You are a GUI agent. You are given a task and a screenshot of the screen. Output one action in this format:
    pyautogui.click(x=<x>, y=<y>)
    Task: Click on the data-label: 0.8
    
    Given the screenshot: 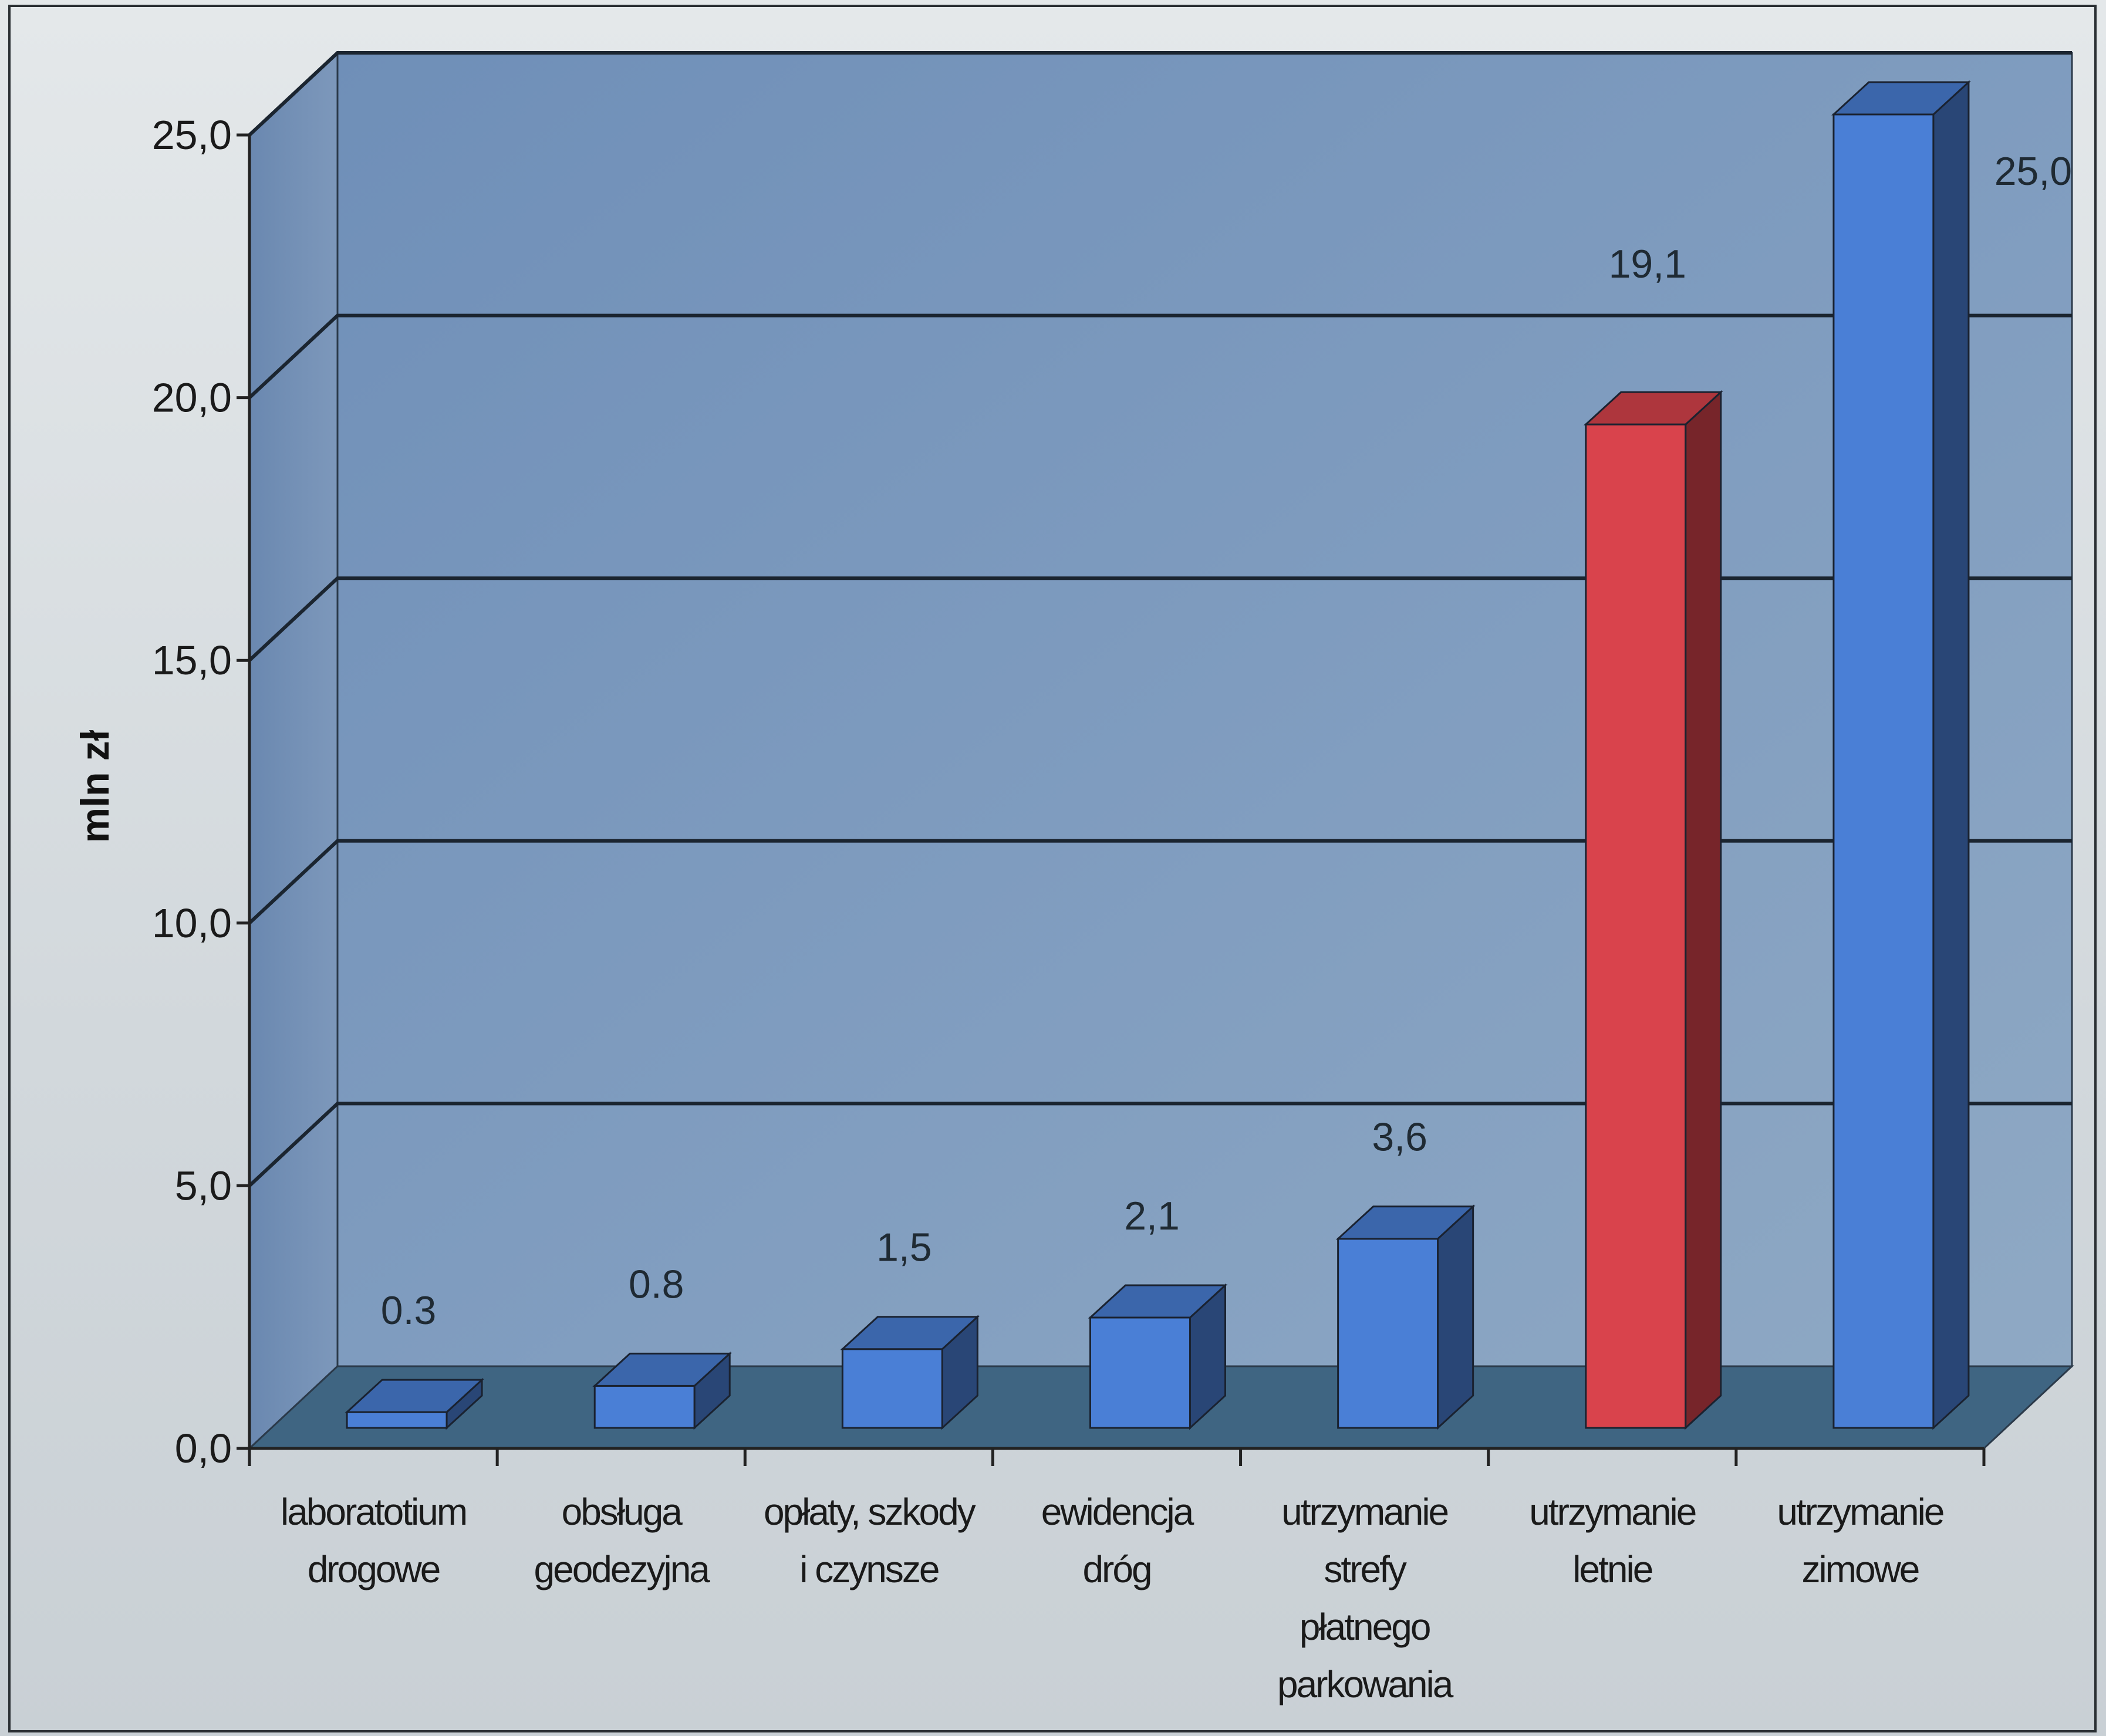 What is the action you would take?
    pyautogui.click(x=657, y=1284)
    